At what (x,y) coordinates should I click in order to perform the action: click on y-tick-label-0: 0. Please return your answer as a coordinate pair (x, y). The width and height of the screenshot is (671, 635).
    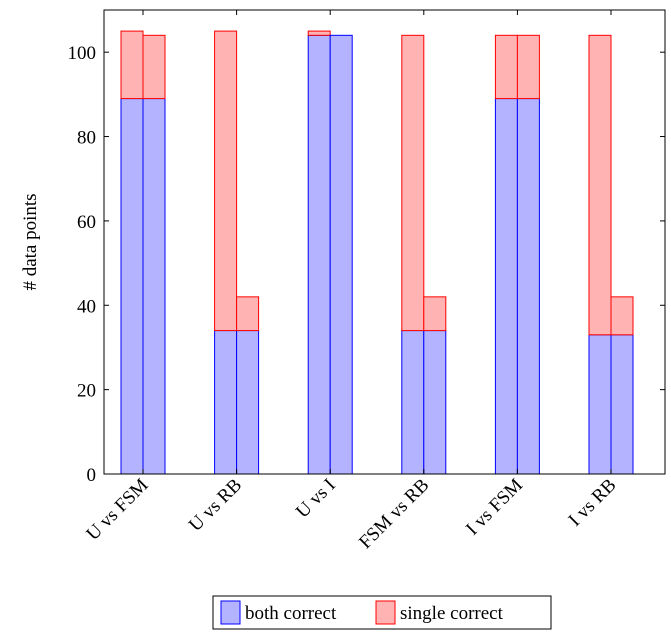
    Looking at the image, I should click on (92, 475).